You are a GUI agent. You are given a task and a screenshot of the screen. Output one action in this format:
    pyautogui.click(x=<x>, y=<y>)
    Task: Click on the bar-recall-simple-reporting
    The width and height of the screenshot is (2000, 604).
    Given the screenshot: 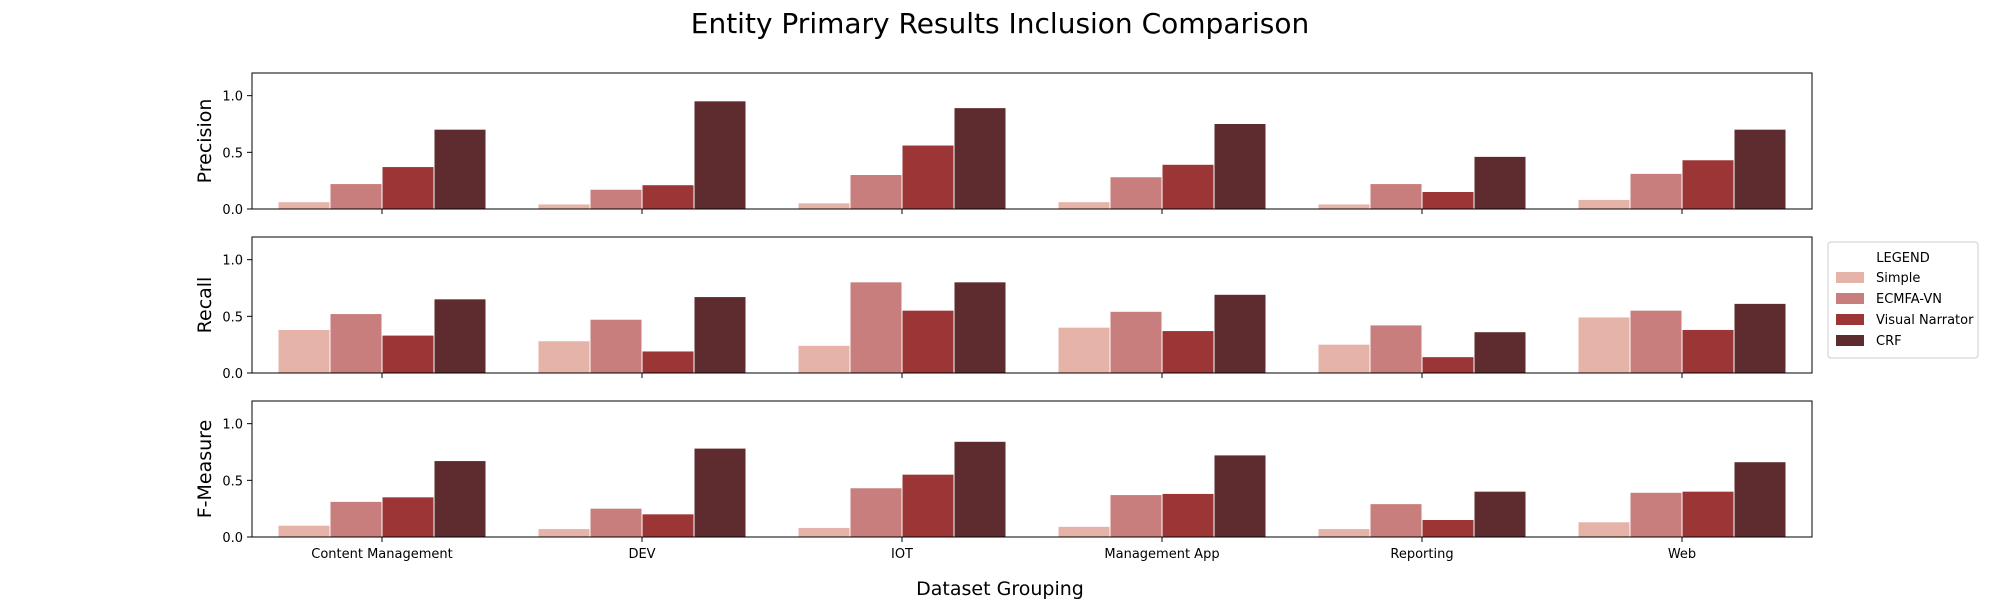 What is the action you would take?
    pyautogui.click(x=1344, y=358)
    